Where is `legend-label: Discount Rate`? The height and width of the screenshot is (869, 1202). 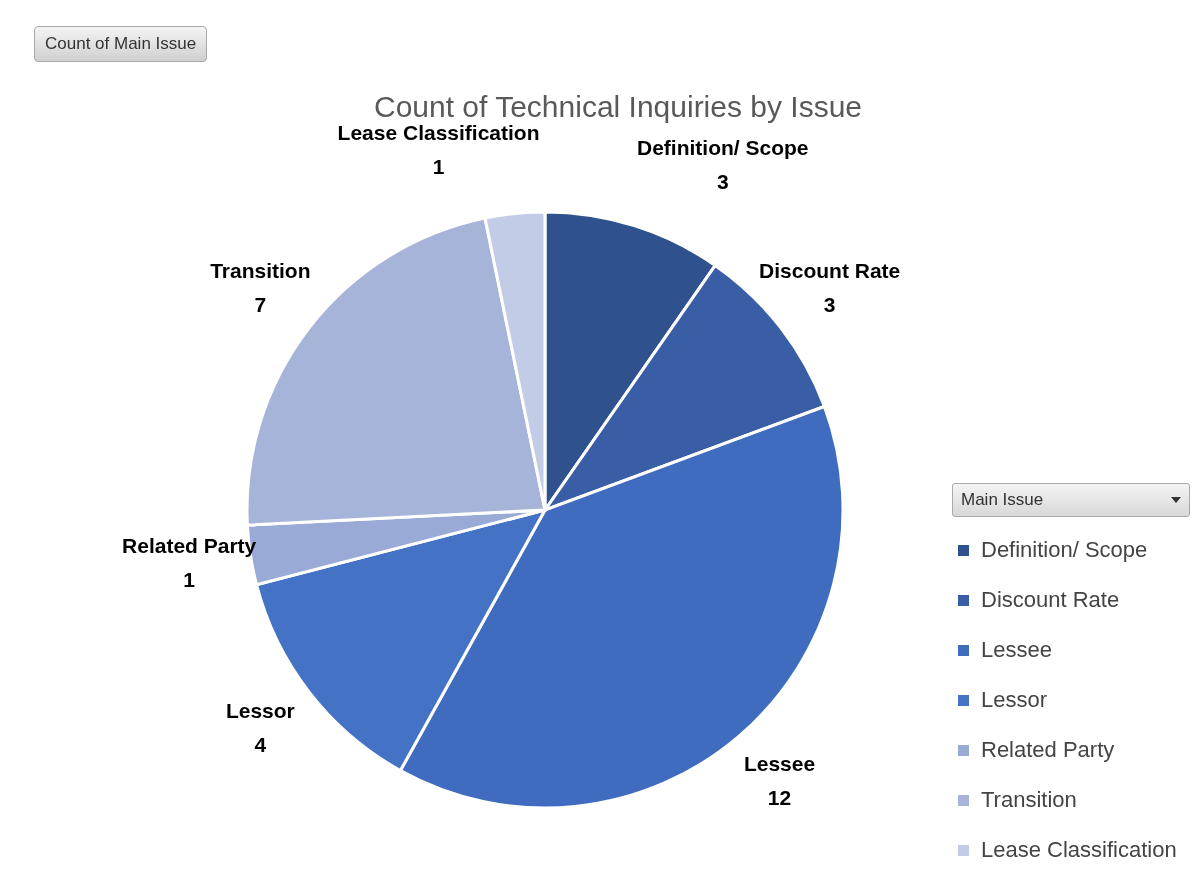 legend-label: Discount Rate is located at coordinates (1050, 600).